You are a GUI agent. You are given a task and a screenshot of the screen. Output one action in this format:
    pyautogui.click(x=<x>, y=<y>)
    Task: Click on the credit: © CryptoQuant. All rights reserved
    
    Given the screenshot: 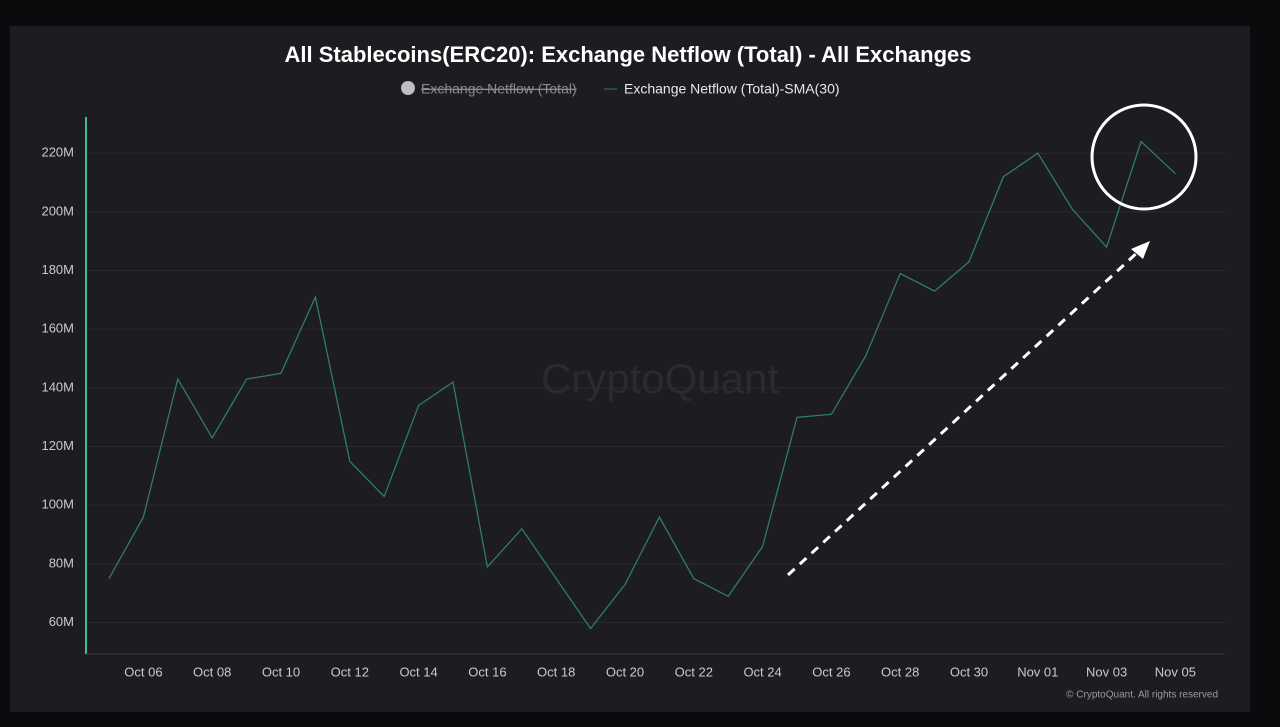 What is the action you would take?
    pyautogui.click(x=1142, y=695)
    